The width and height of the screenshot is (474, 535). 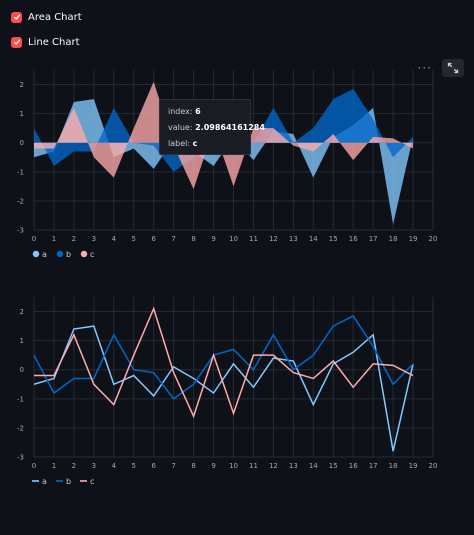 I want to click on area-chart-label: Area Chart, so click(x=55, y=17).